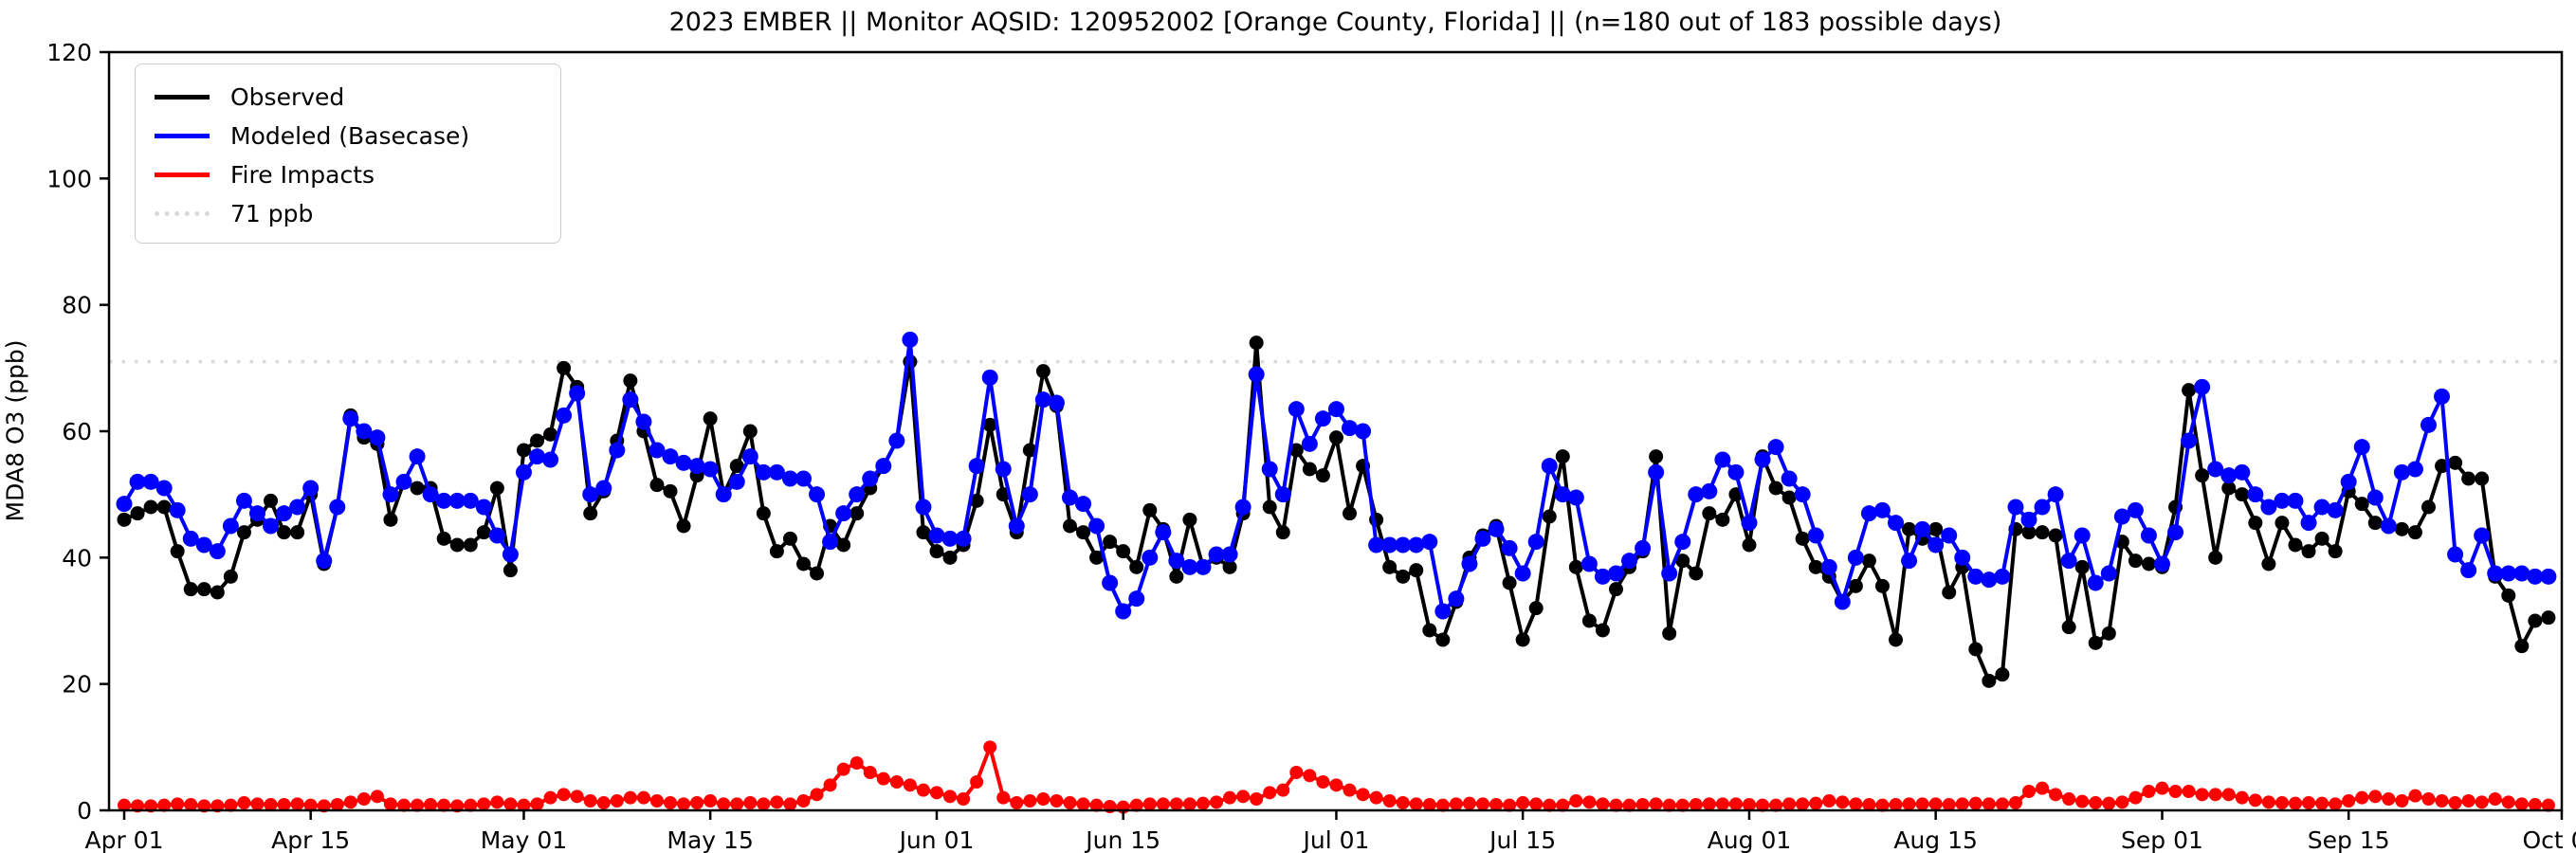 The height and width of the screenshot is (853, 2576). Describe the element at coordinates (1750, 839) in the screenshot. I see `x-tick-label: Aug 01` at that location.